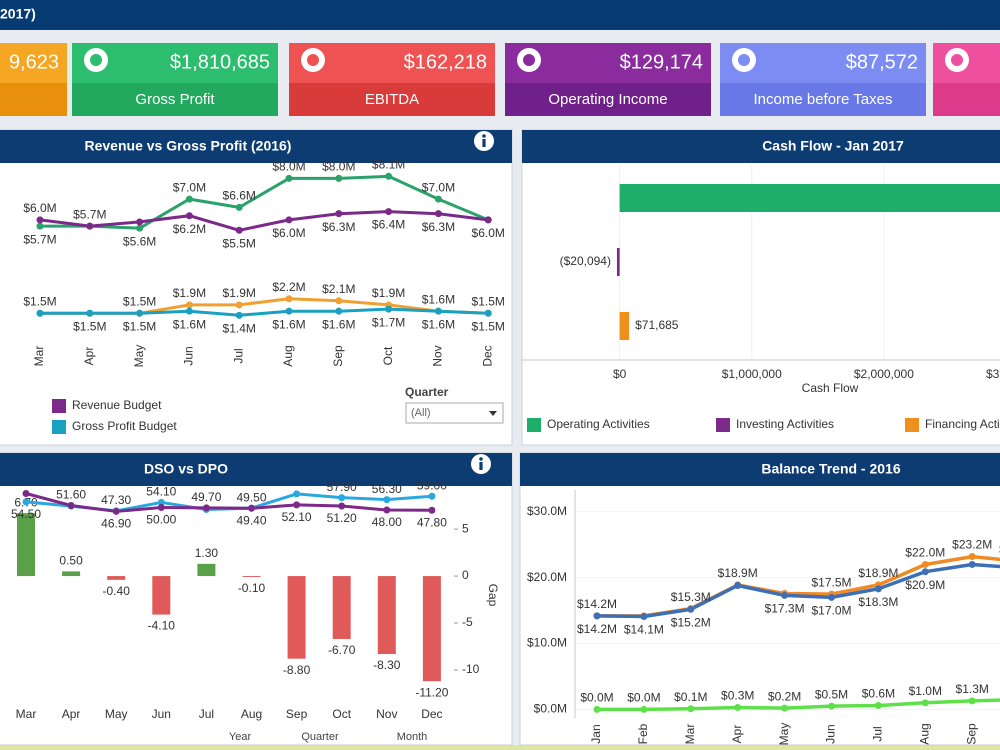  I want to click on data-label: $1.3M, so click(972, 689).